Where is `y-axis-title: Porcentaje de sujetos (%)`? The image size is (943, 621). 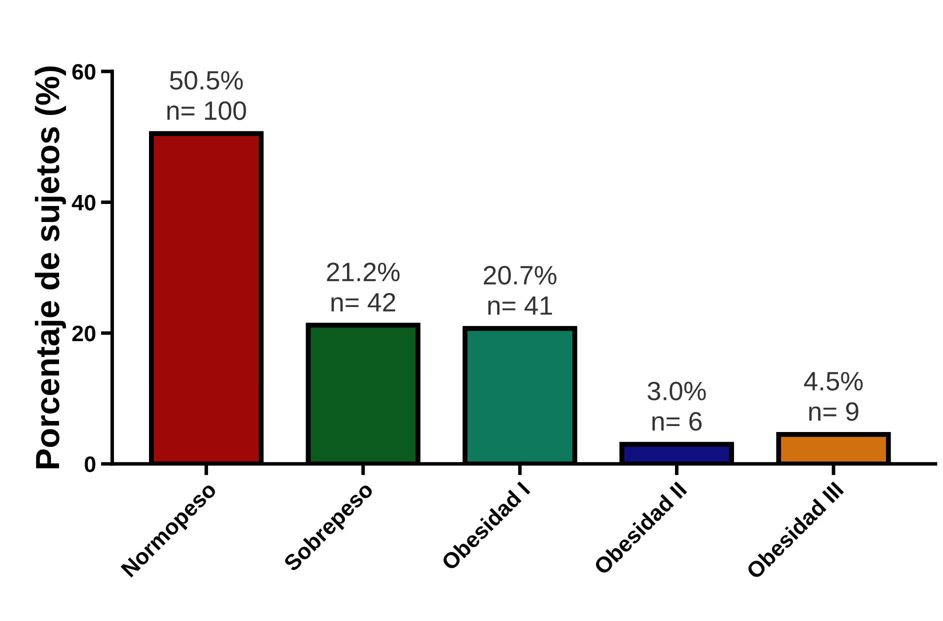 y-axis-title: Porcentaje de sujetos (%) is located at coordinates (50, 267).